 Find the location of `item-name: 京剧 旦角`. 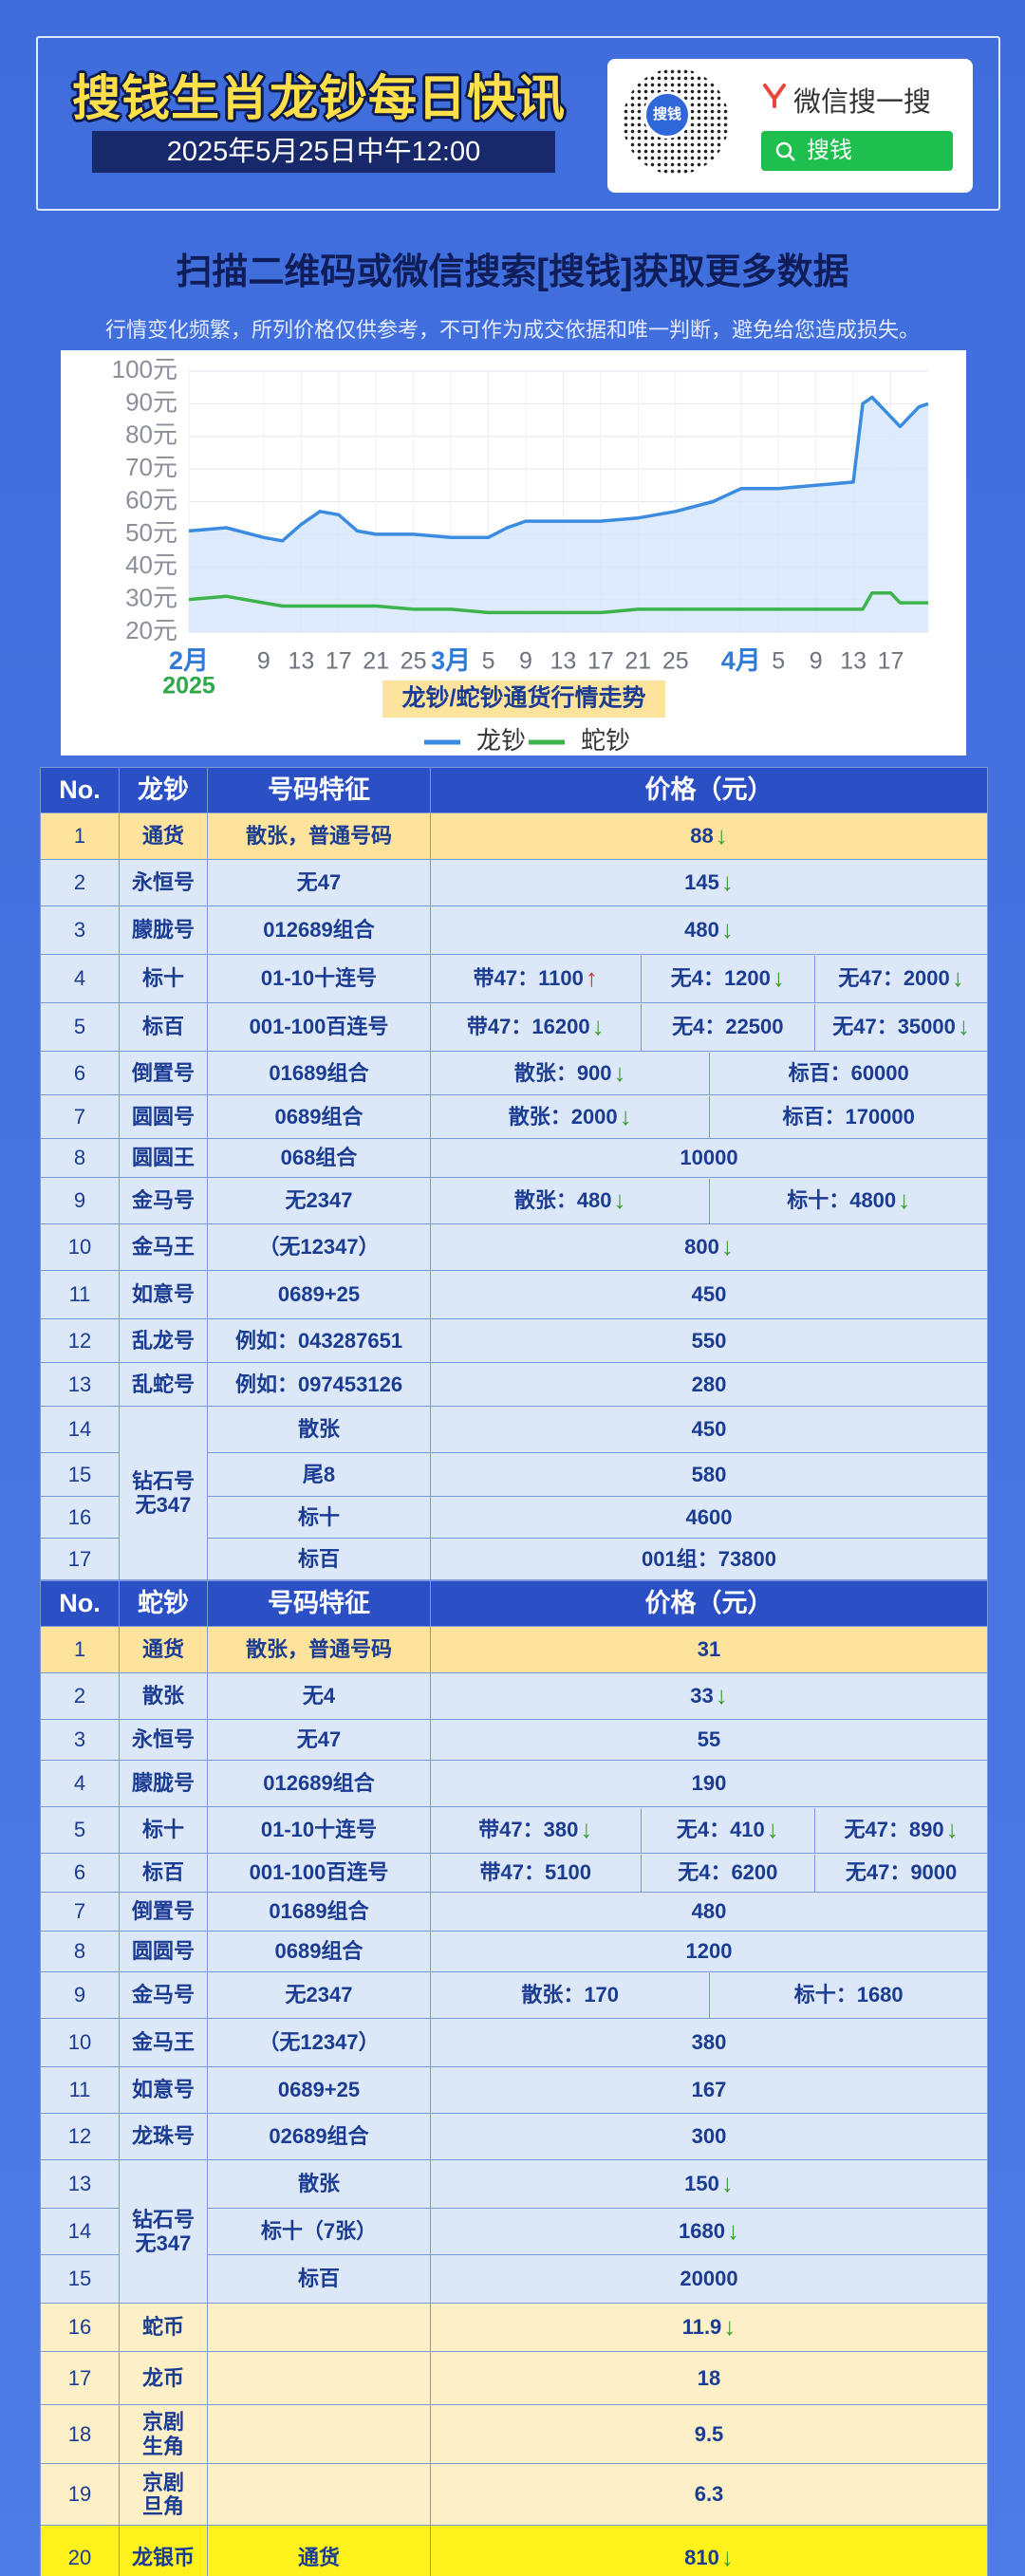

item-name: 京剧 旦角 is located at coordinates (163, 2494).